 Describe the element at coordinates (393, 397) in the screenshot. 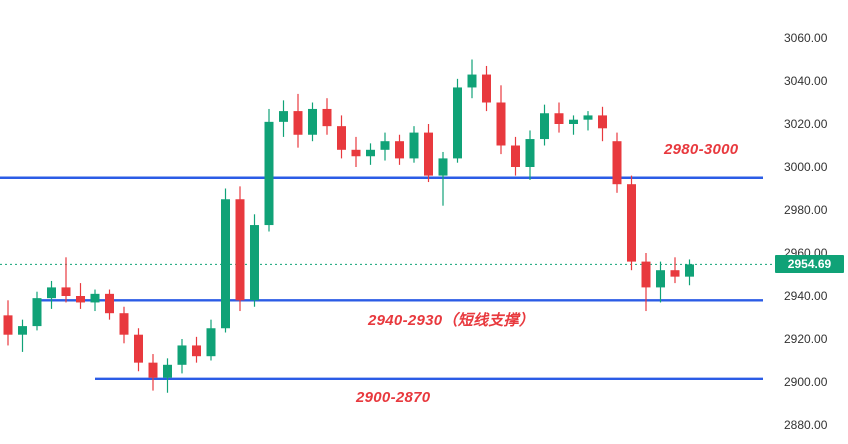

I see `lower-support-zone-label: 2900-2870` at that location.